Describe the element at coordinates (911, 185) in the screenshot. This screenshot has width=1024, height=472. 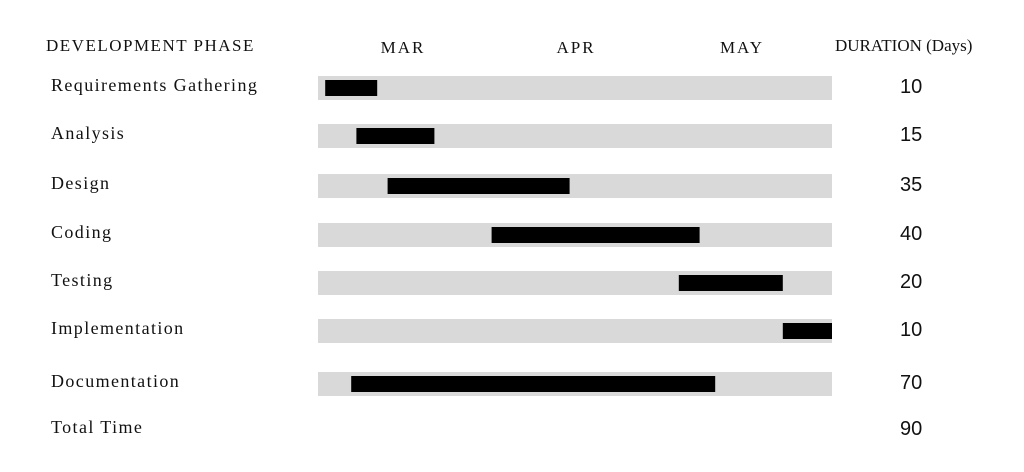
I see `phase-duration-value: 35` at that location.